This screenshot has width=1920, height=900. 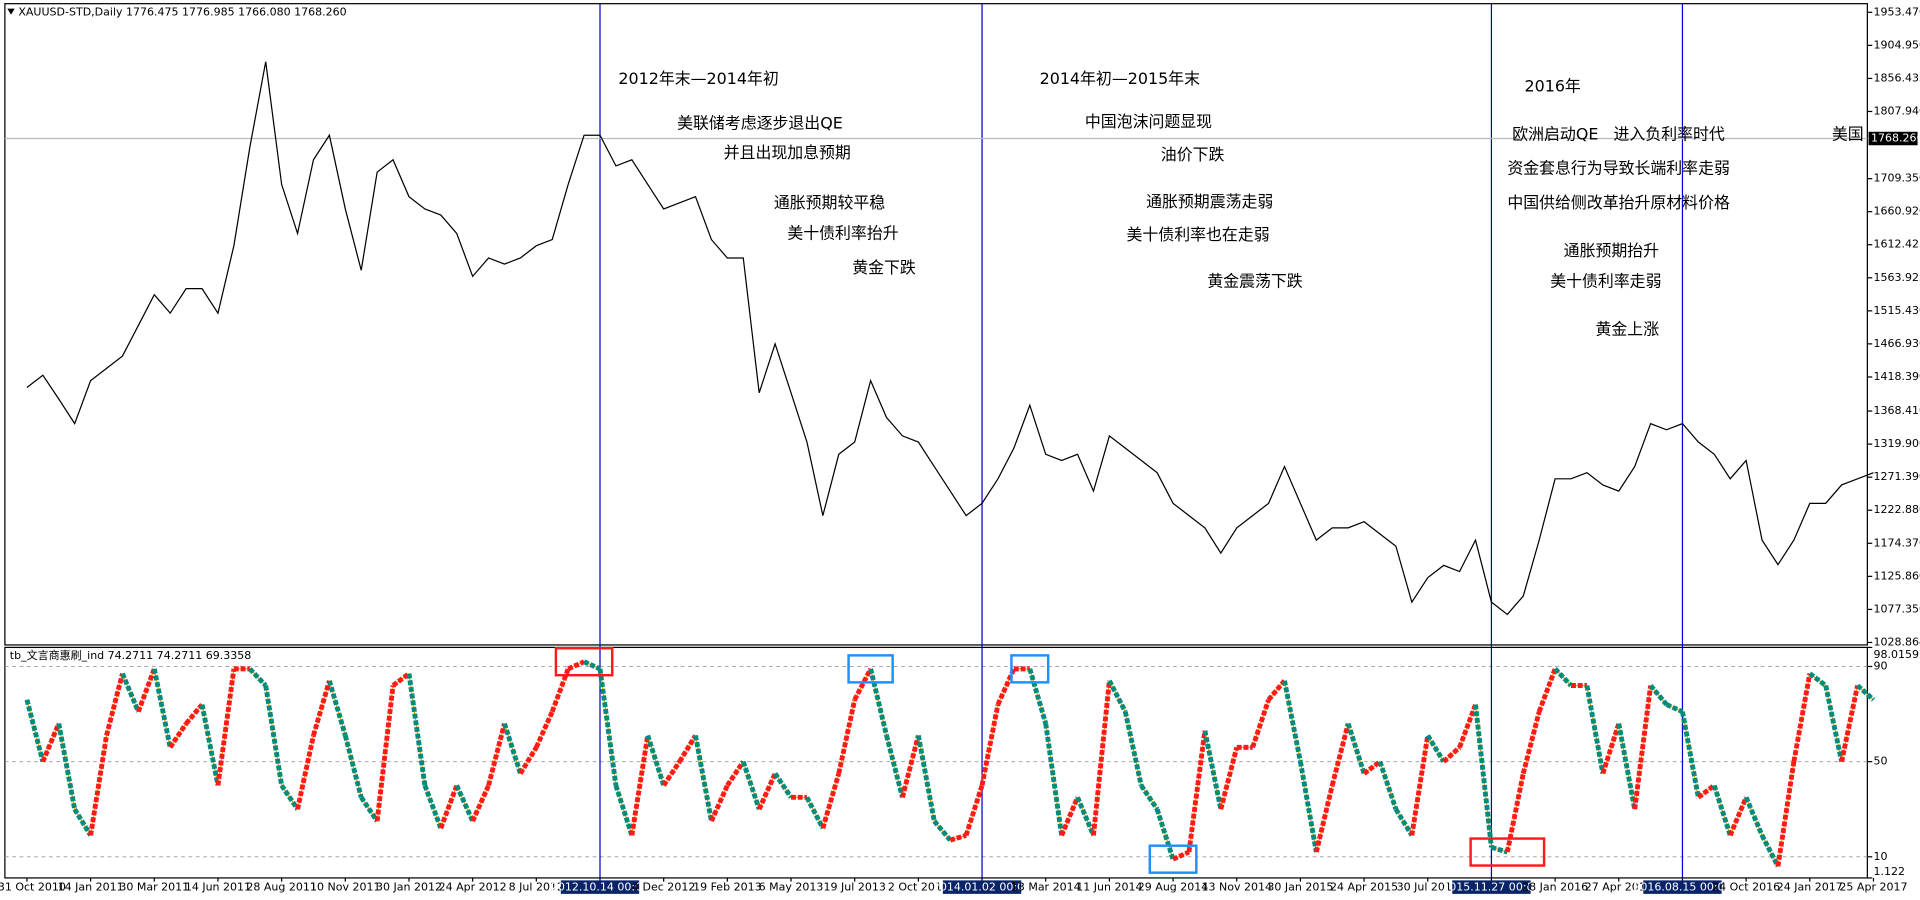 I want to click on x-tick-label: 4 Dec 2012, so click(x=663, y=887).